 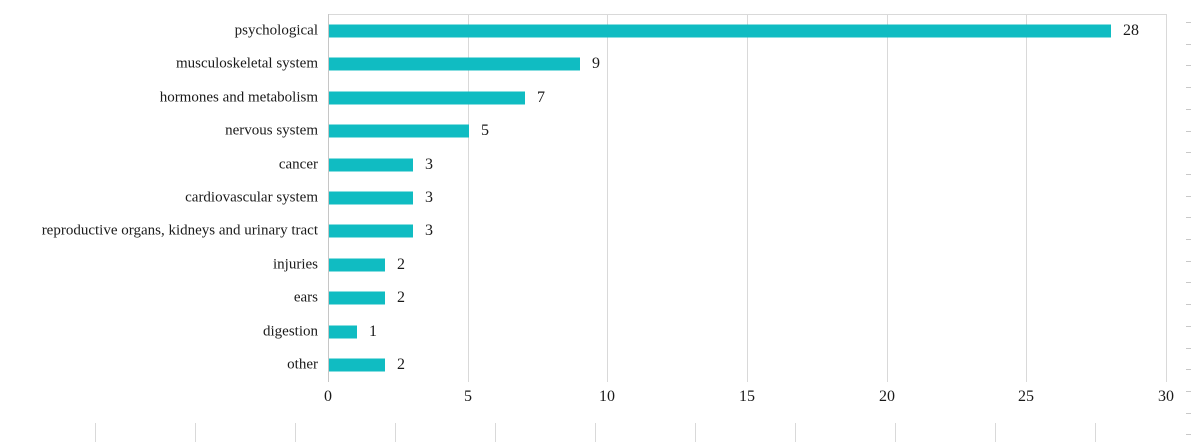 I want to click on x-tick-label: 30, so click(x=1166, y=396).